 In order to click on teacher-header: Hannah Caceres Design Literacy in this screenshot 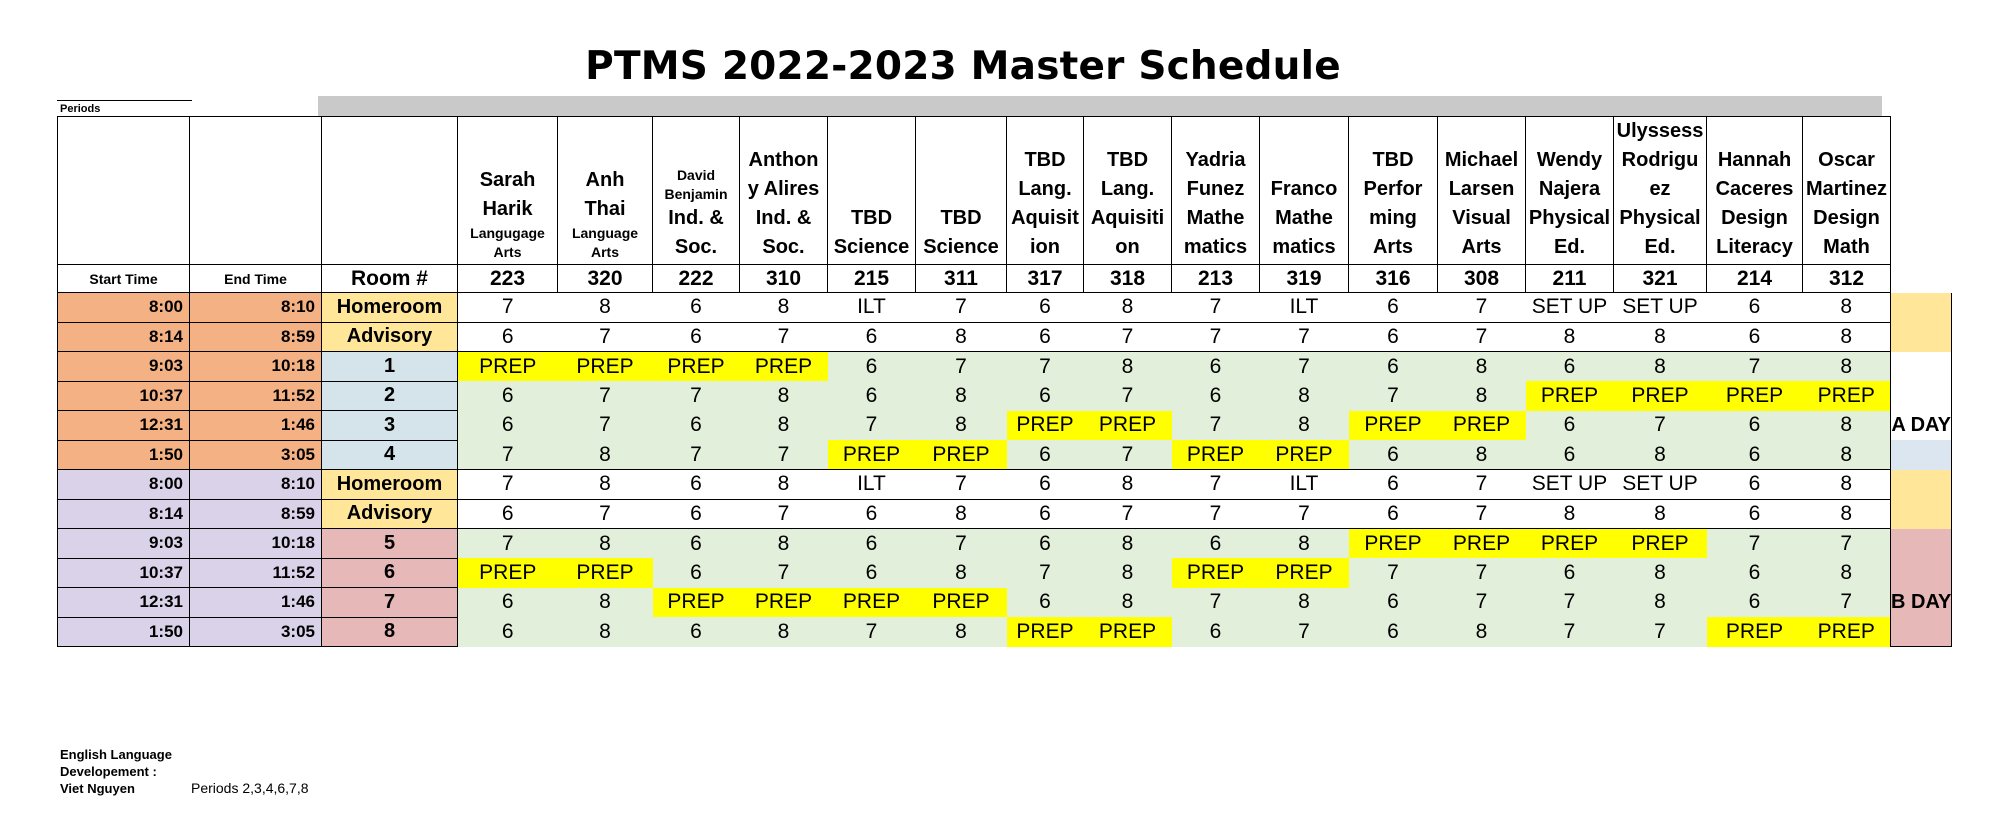, I will do `click(1754, 190)`.